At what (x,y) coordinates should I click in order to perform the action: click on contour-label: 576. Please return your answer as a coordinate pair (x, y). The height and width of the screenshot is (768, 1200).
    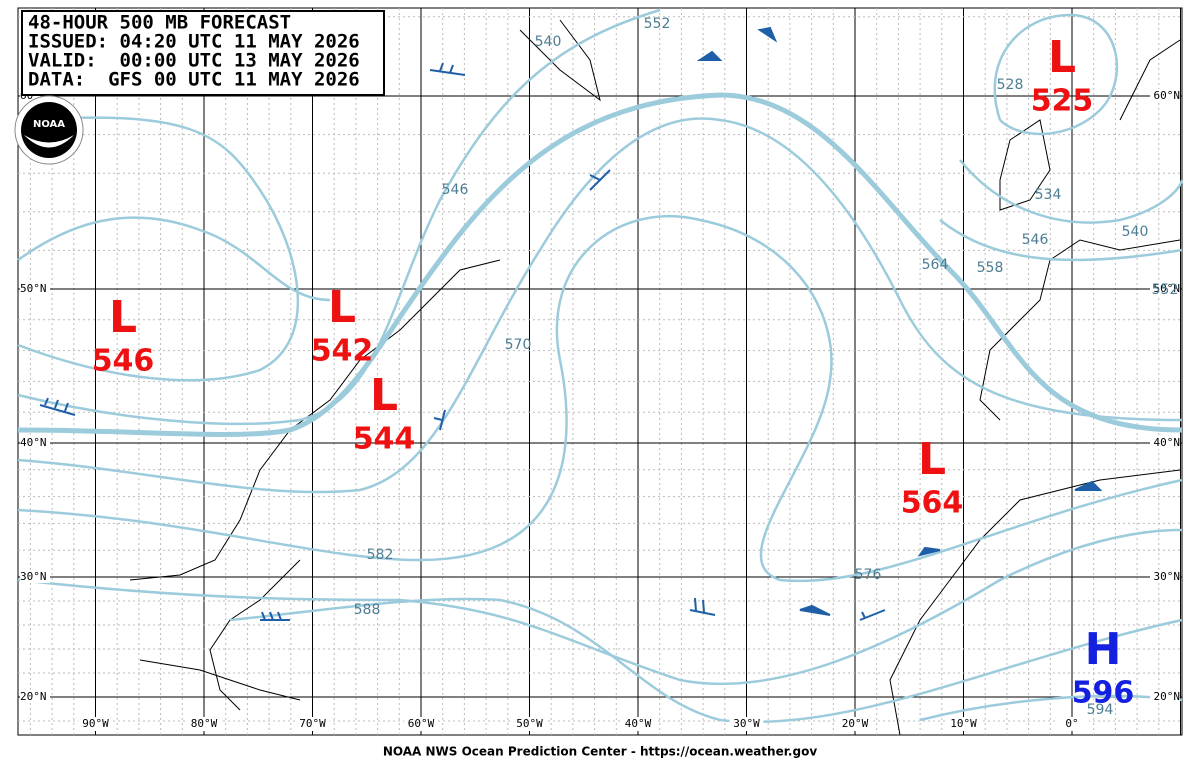
    Looking at the image, I should click on (868, 575).